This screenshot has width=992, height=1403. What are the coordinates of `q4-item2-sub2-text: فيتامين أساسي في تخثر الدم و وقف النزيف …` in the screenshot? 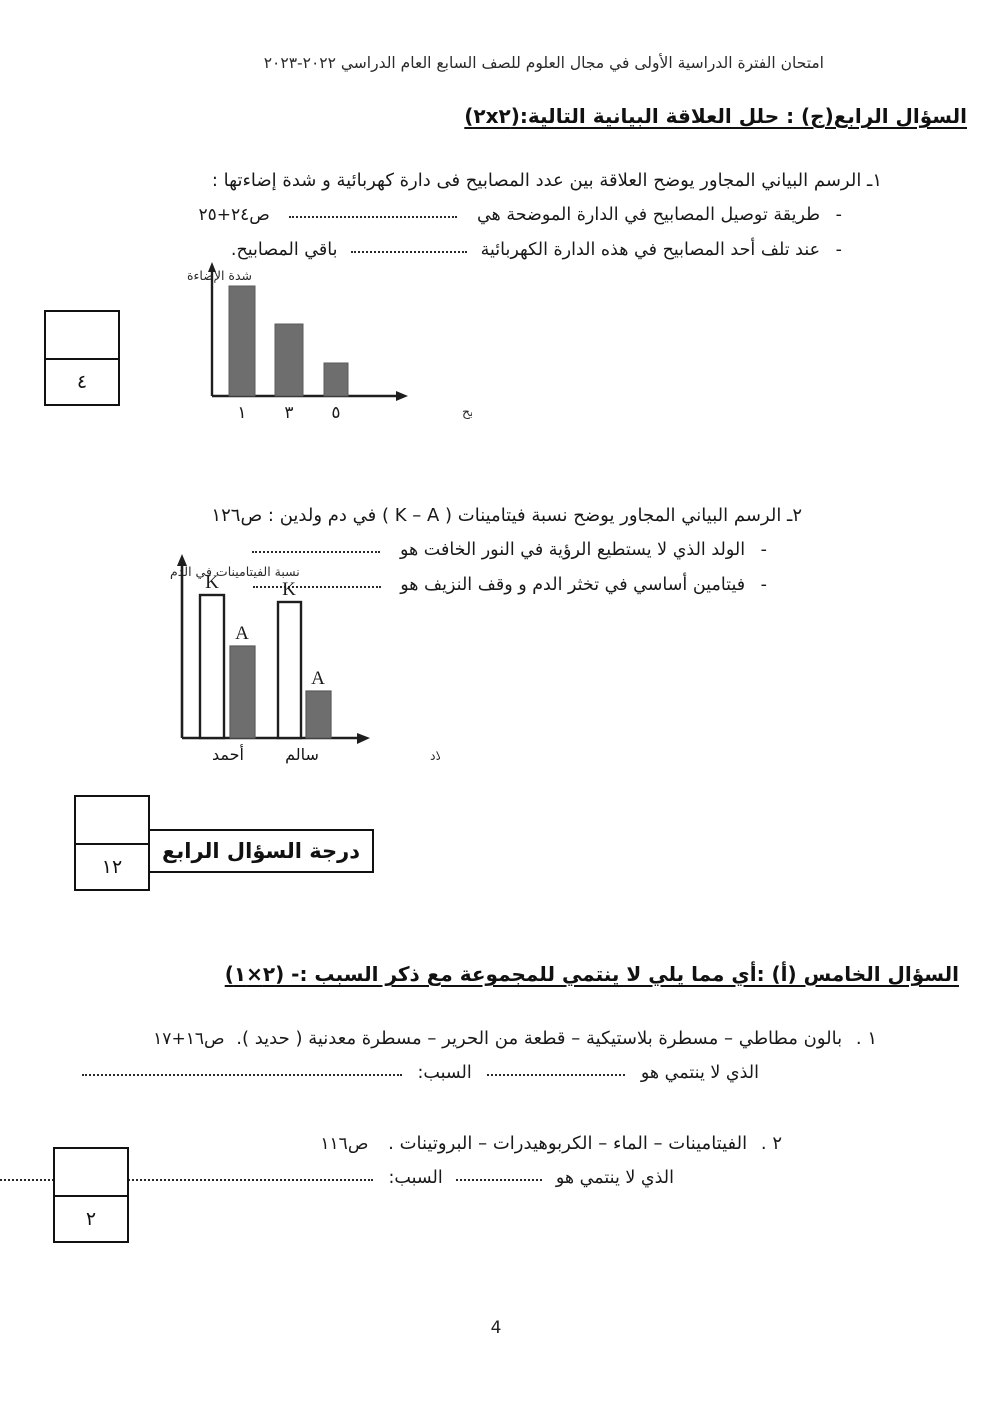 It's located at (573, 585).